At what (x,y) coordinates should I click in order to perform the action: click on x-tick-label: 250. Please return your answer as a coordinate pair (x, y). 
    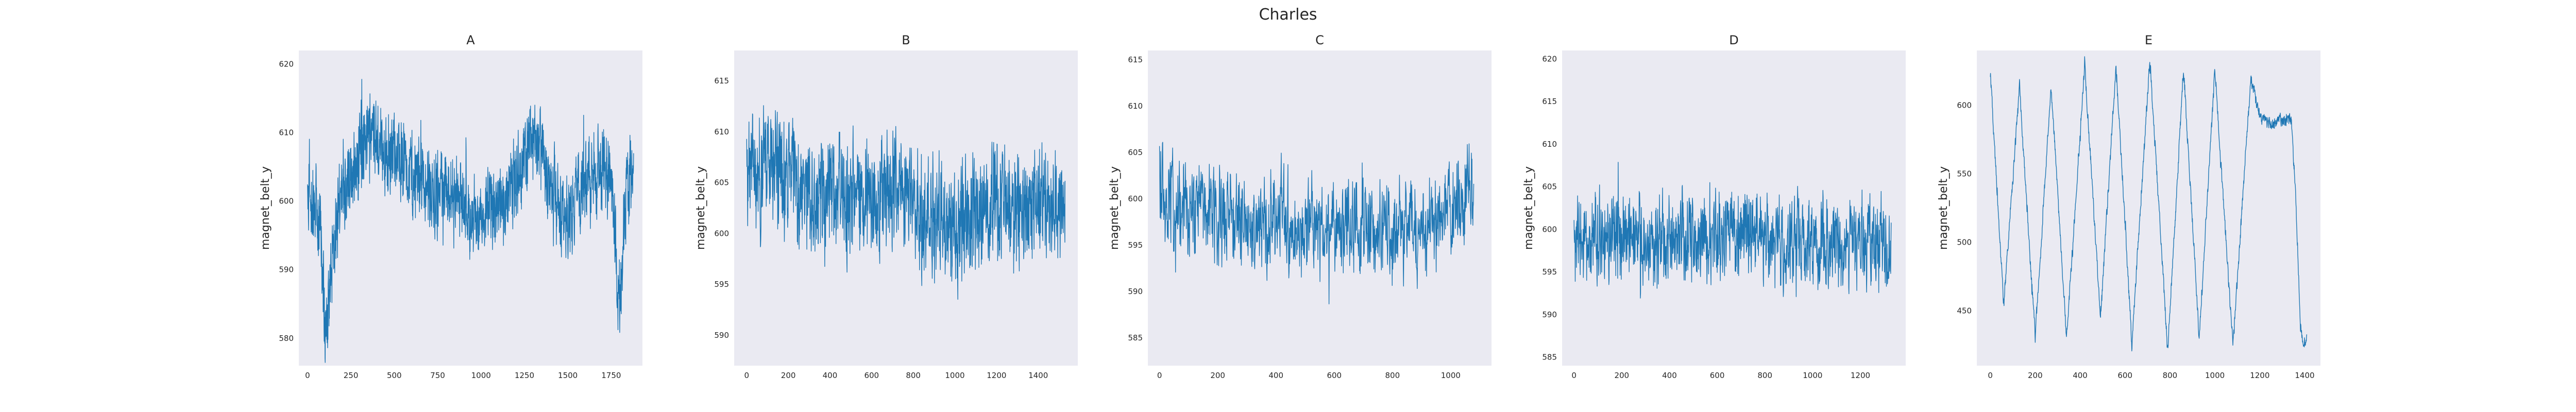
    Looking at the image, I should click on (351, 376).